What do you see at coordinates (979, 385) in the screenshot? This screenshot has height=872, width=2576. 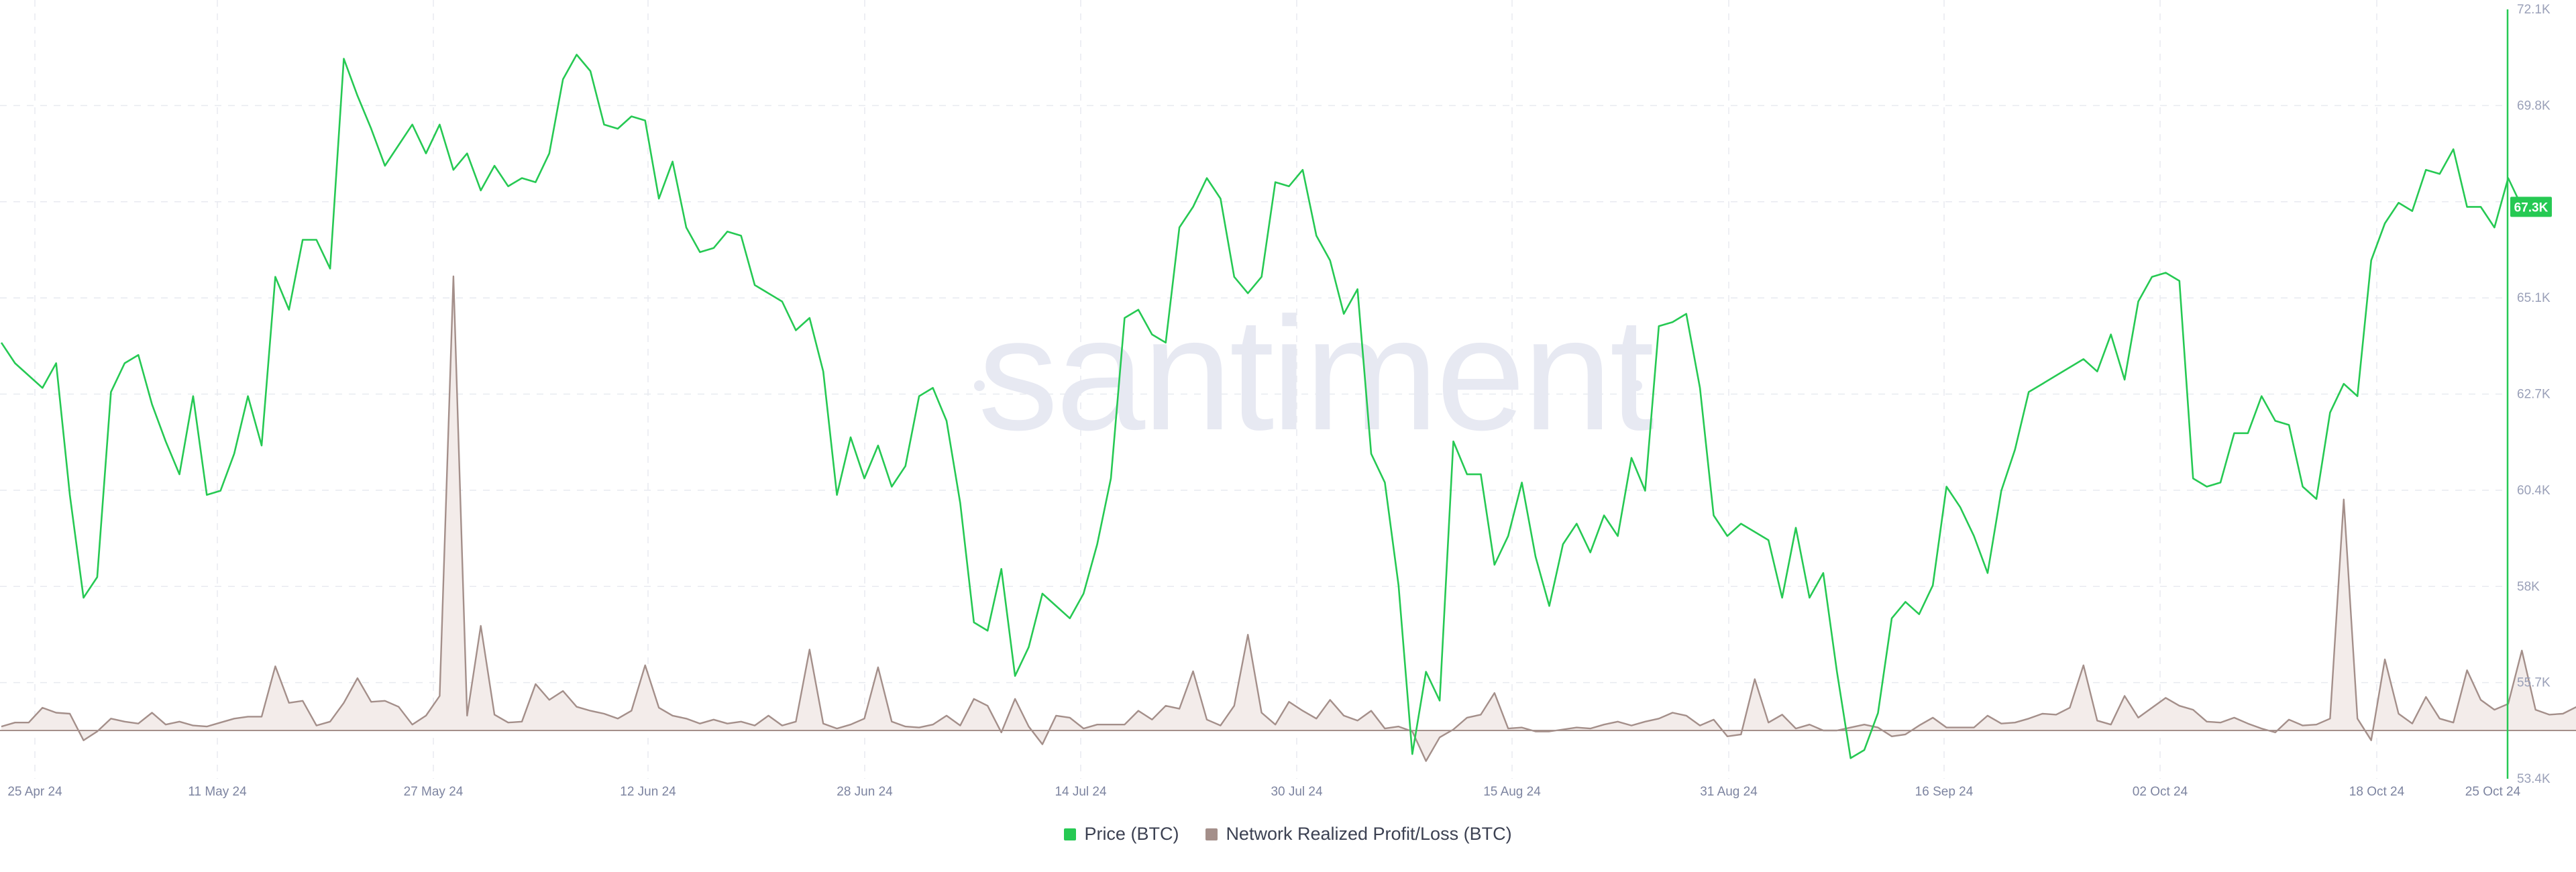 I see `watermark-left-dot` at bounding box center [979, 385].